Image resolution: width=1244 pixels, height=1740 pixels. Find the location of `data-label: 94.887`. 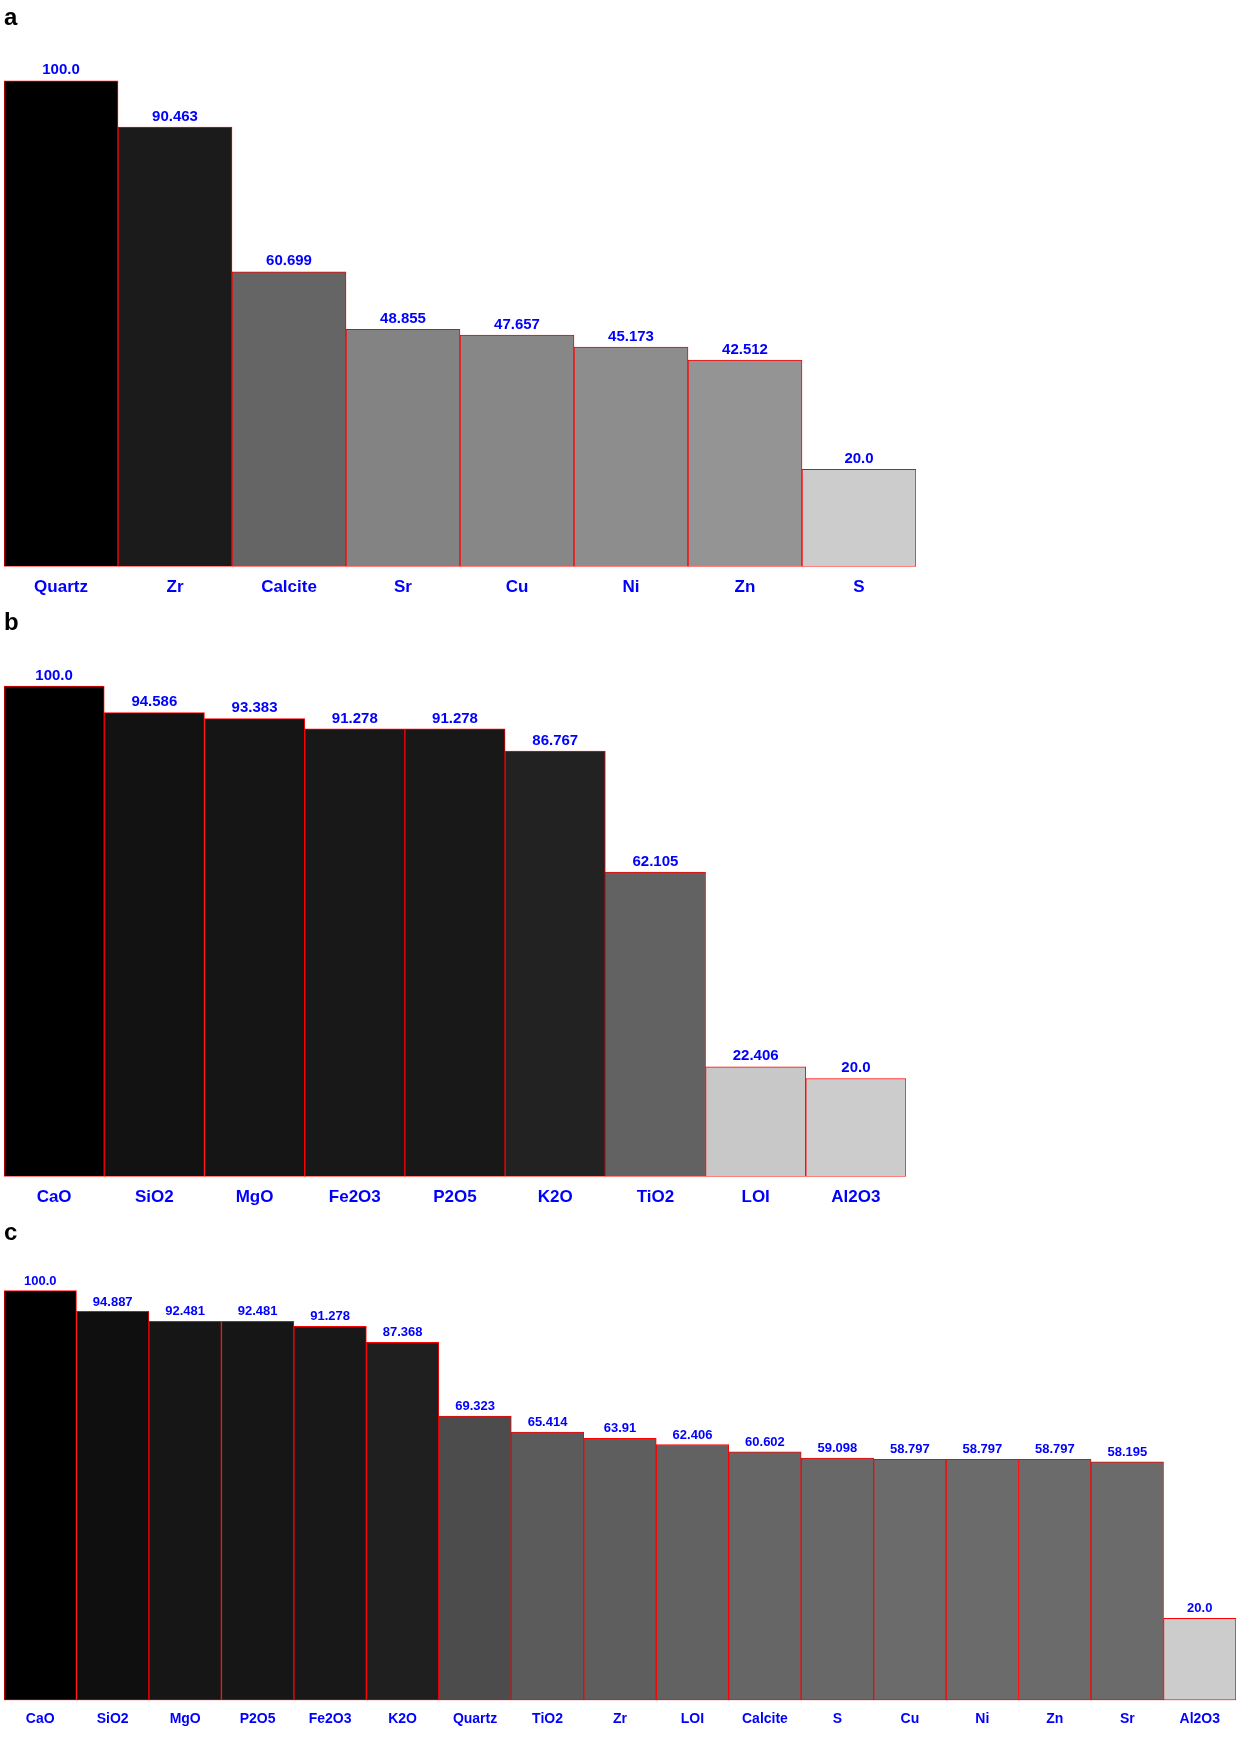

data-label: 94.887 is located at coordinates (112, 1301).